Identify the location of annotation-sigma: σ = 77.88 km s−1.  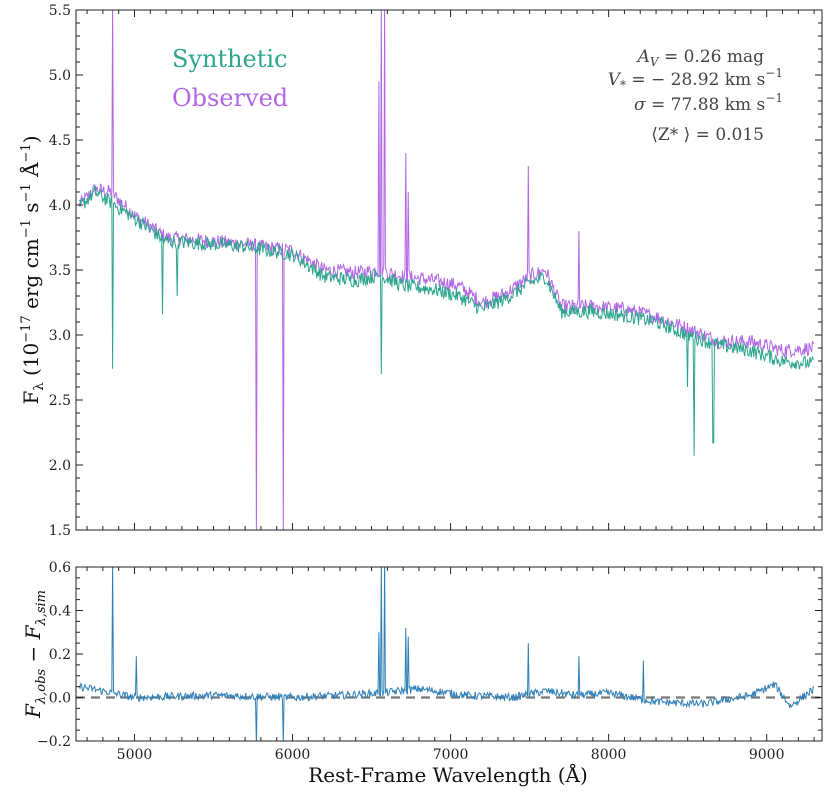
(708, 103).